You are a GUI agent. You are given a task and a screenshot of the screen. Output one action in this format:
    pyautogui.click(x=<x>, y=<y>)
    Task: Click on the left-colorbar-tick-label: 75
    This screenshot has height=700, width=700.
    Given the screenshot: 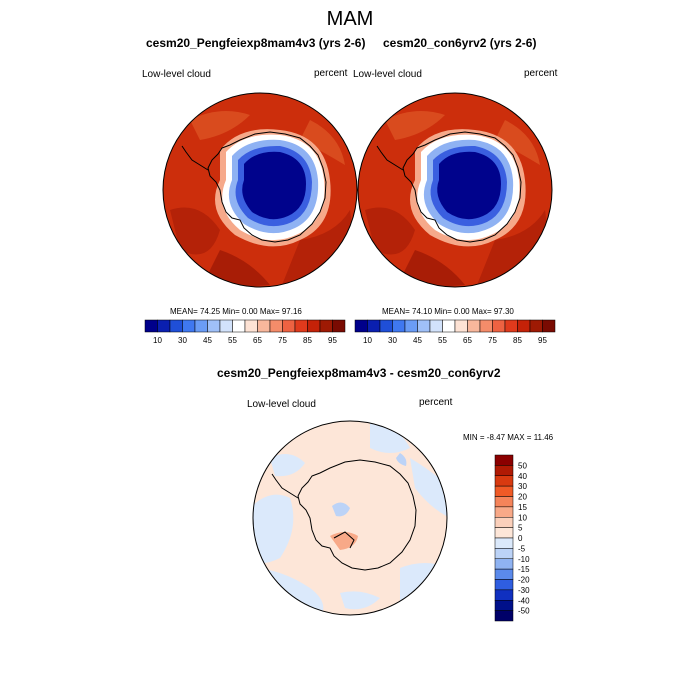 What is the action you would take?
    pyautogui.click(x=282, y=340)
    